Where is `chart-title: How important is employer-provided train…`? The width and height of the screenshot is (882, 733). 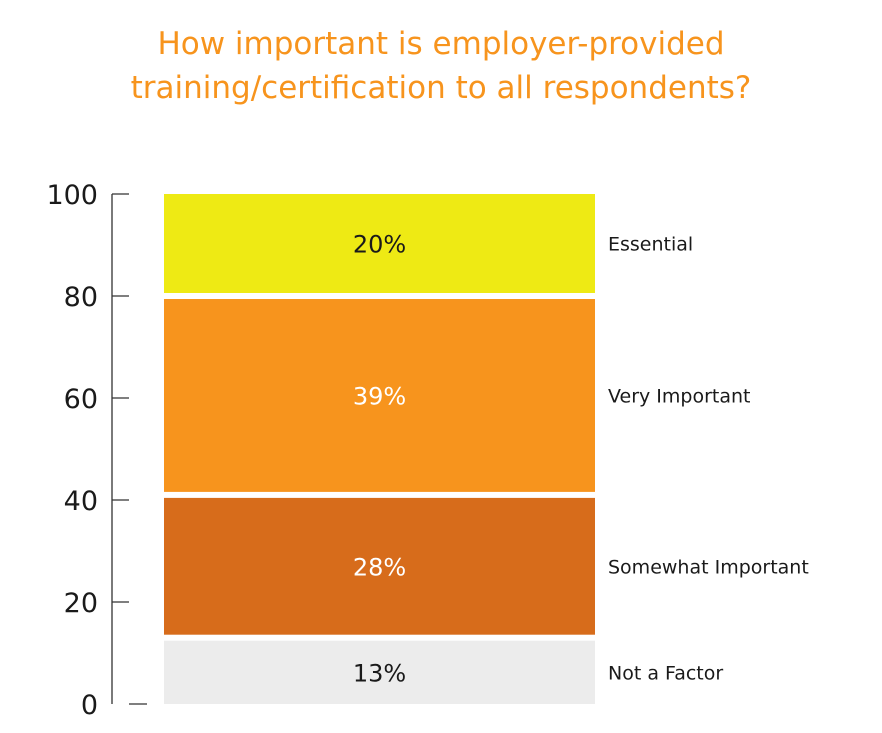 chart-title: How important is employer-provided train… is located at coordinates (441, 66).